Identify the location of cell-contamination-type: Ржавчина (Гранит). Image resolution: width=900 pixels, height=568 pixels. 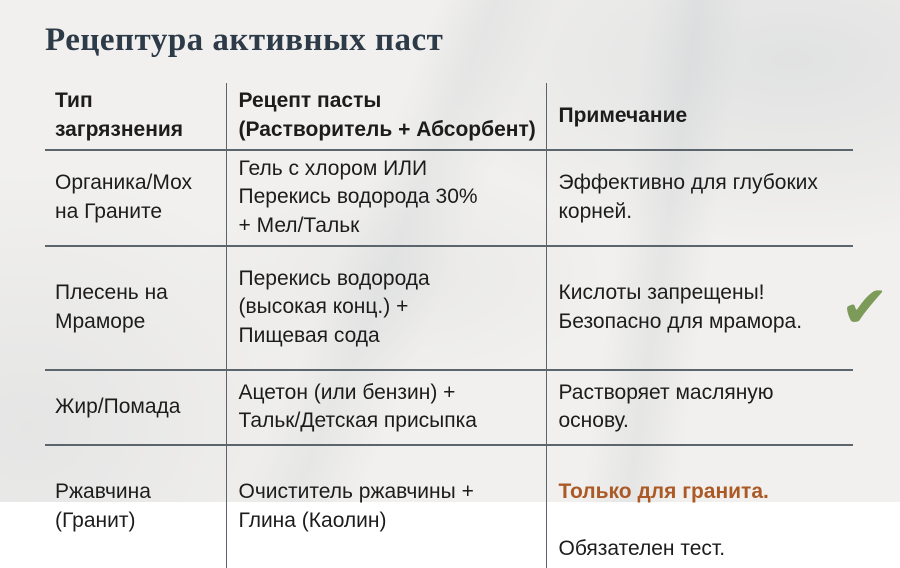
(135, 505).